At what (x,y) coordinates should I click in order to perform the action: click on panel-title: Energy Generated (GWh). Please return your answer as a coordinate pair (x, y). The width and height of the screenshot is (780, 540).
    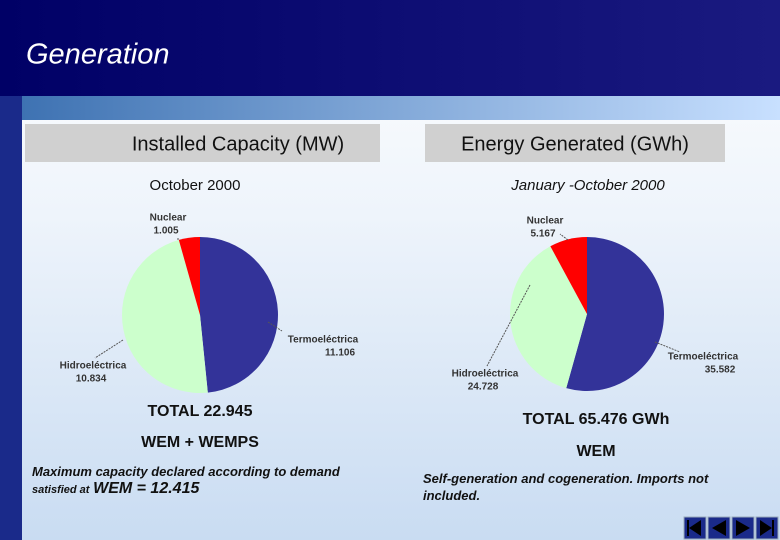
    Looking at the image, I should click on (575, 144).